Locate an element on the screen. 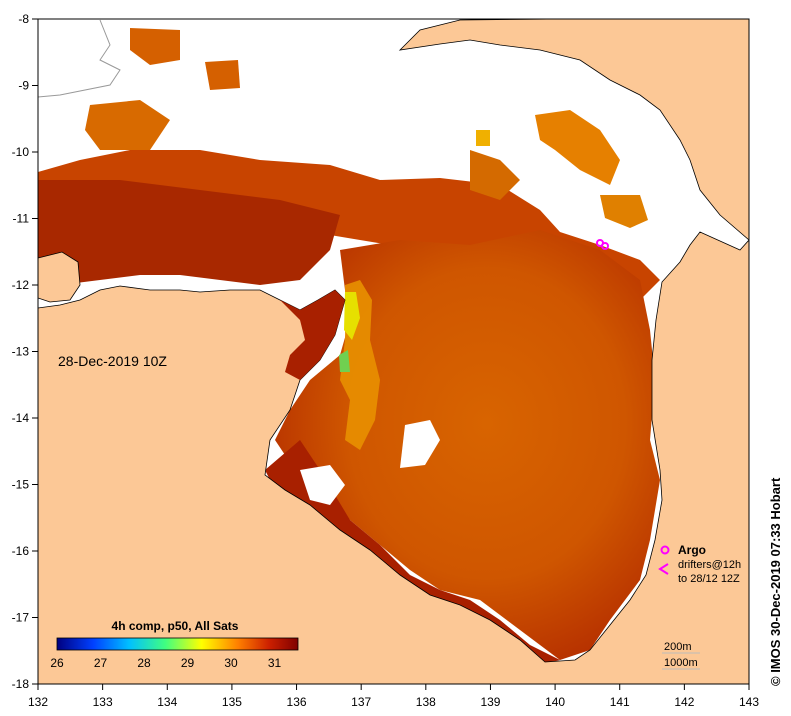 This screenshot has height=716, width=791. sst-patch-nw3 is located at coordinates (127, 125).